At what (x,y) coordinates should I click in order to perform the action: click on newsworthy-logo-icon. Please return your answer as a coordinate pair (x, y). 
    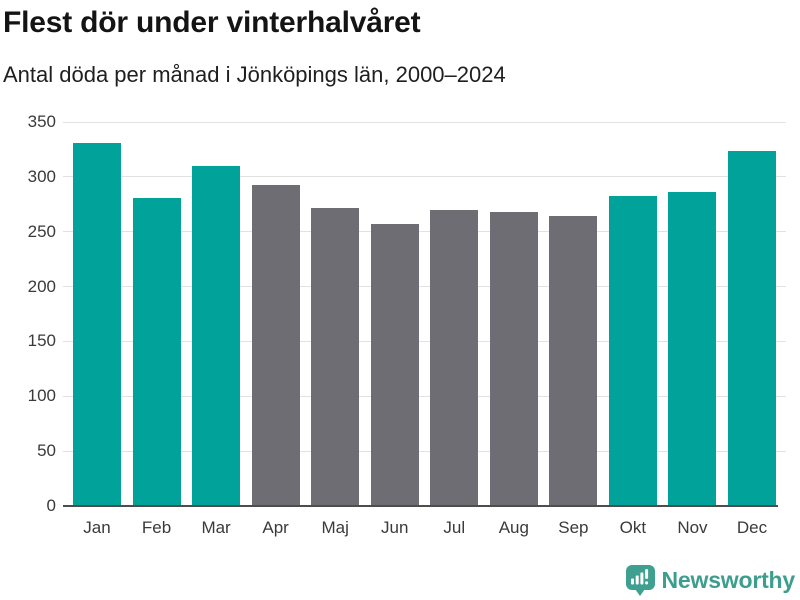
    Looking at the image, I should click on (640, 580).